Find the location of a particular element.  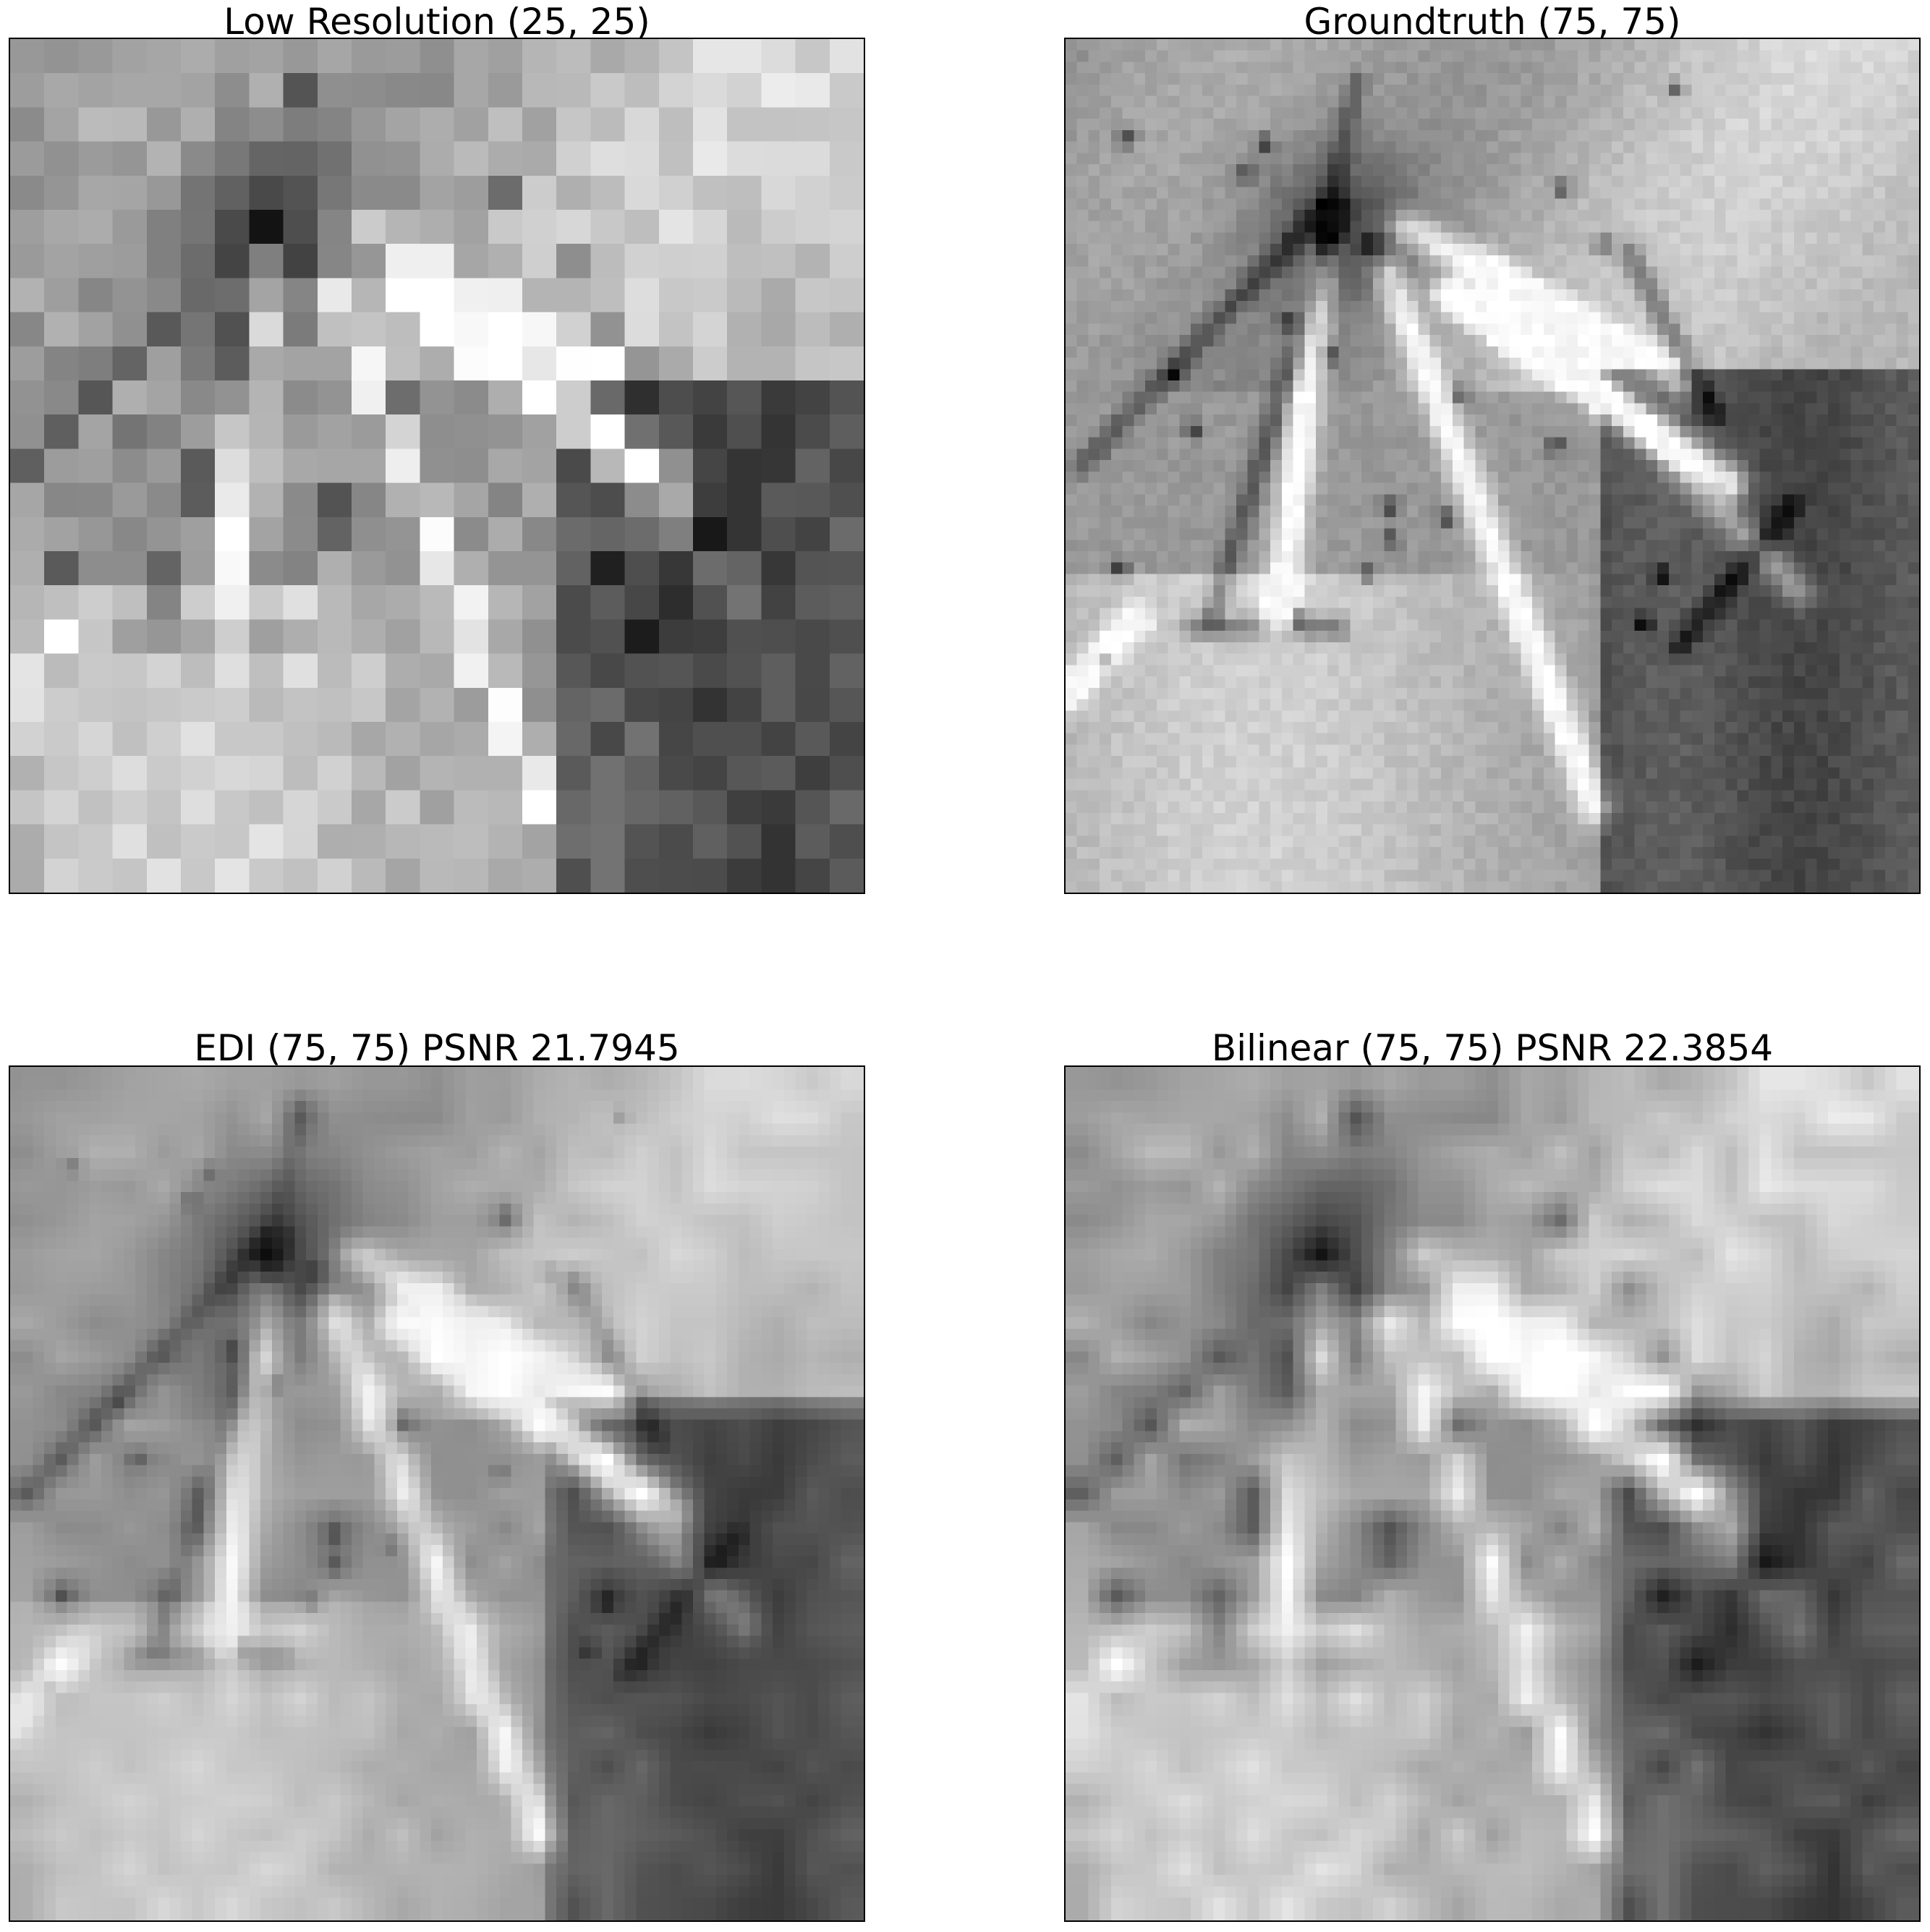

panel-title-low-resolution: Low Resolution (25, 25) is located at coordinates (437, 22).